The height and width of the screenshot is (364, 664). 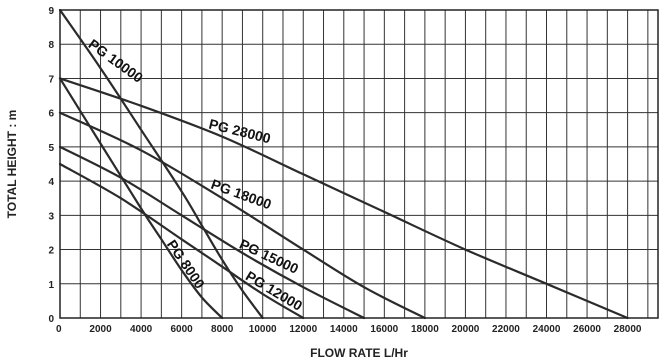 What do you see at coordinates (506, 329) in the screenshot?
I see `x-tick-label: 22000` at bounding box center [506, 329].